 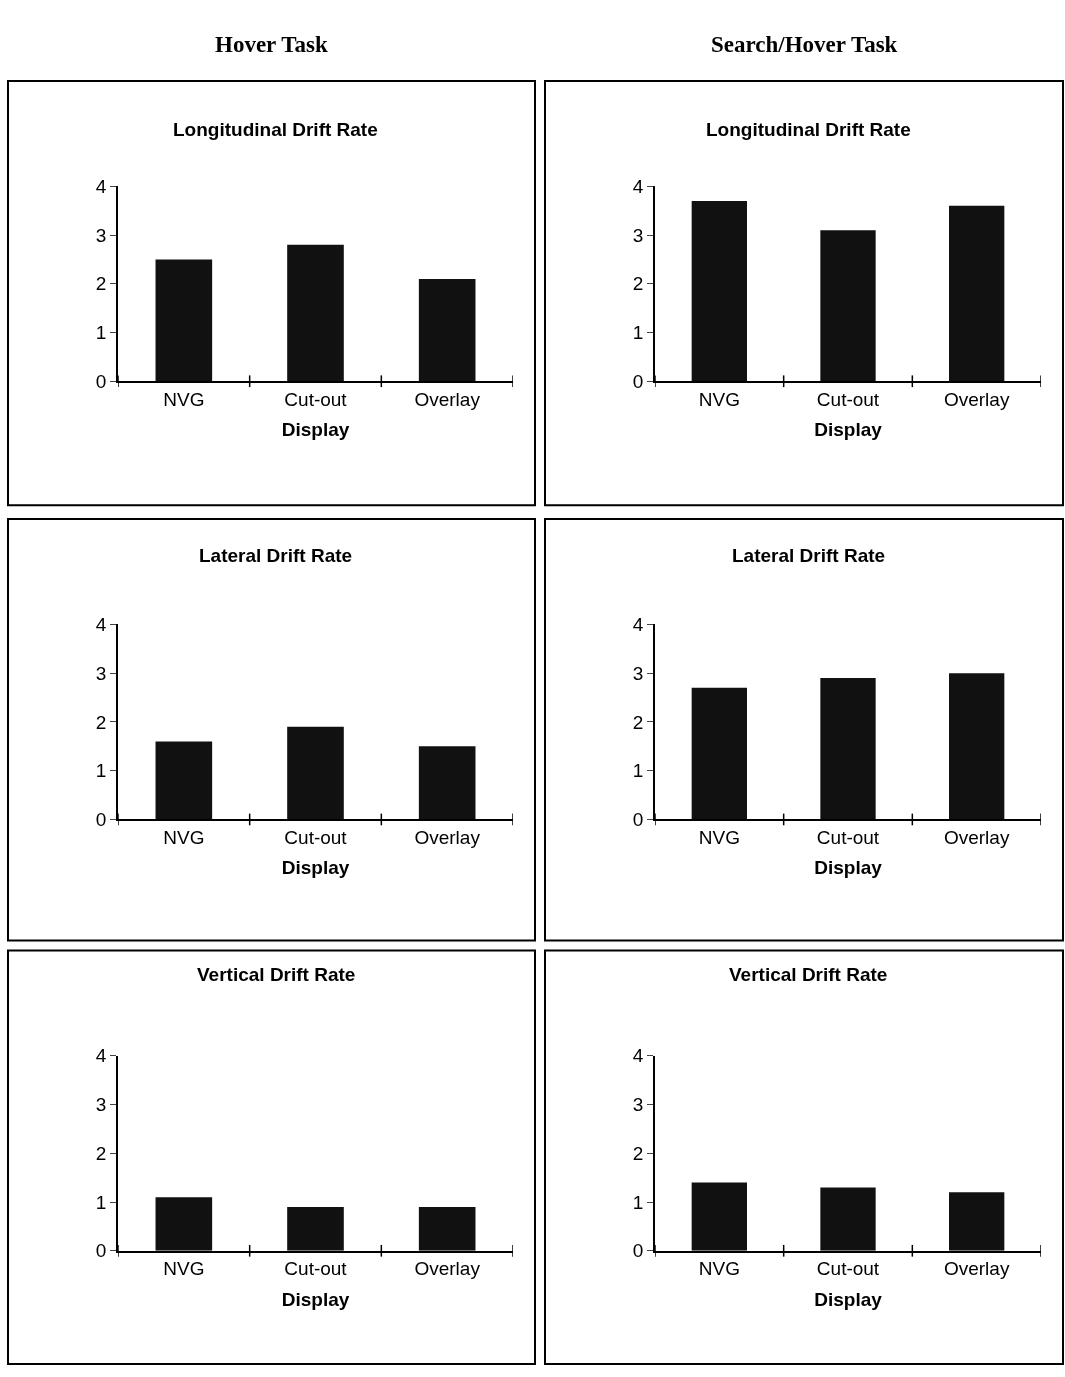 What do you see at coordinates (804, 44) in the screenshot?
I see `text: Search/Hover Task` at bounding box center [804, 44].